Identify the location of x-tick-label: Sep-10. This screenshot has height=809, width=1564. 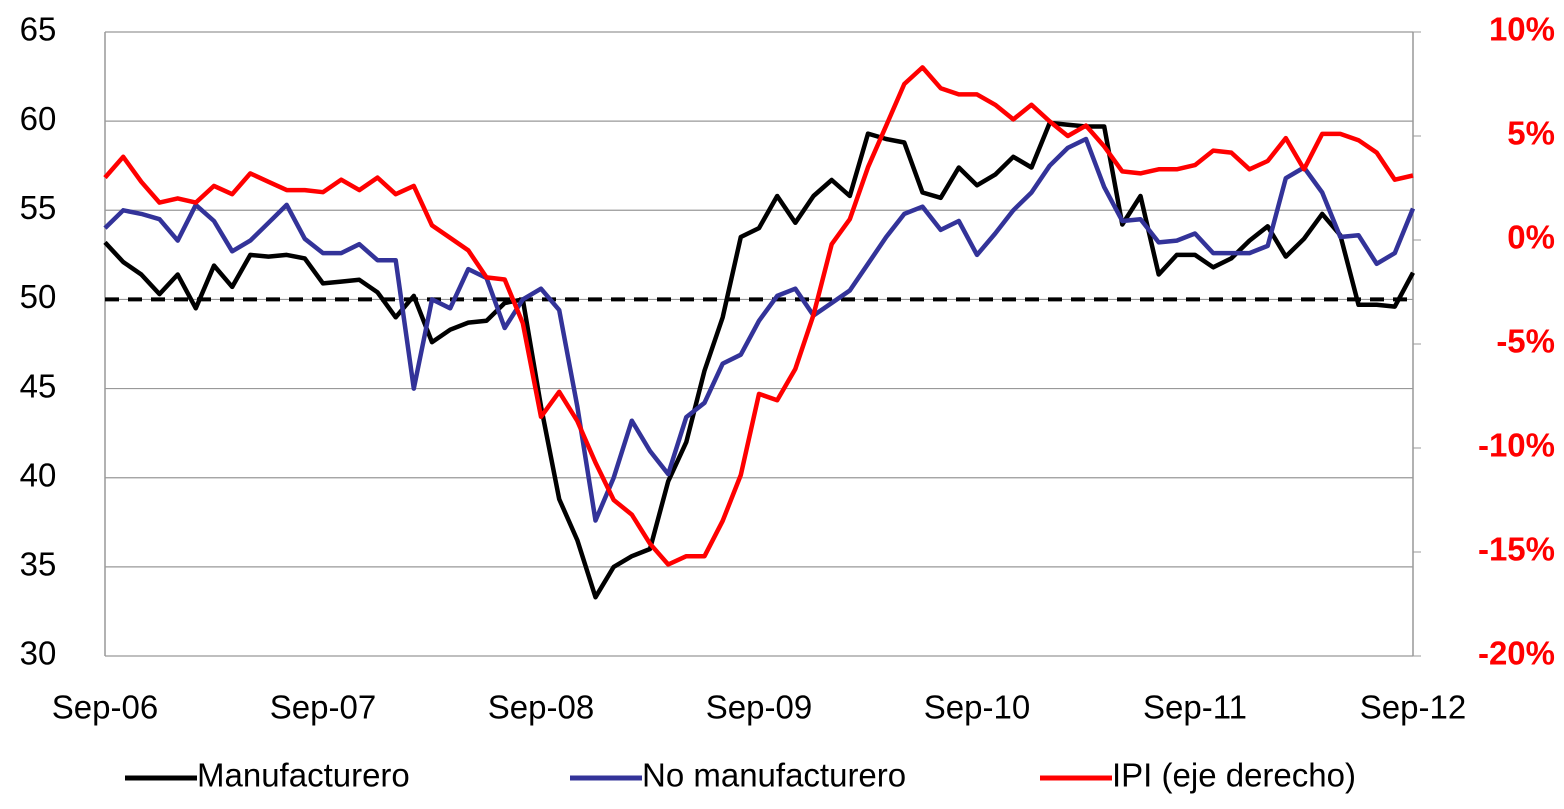
(977, 707).